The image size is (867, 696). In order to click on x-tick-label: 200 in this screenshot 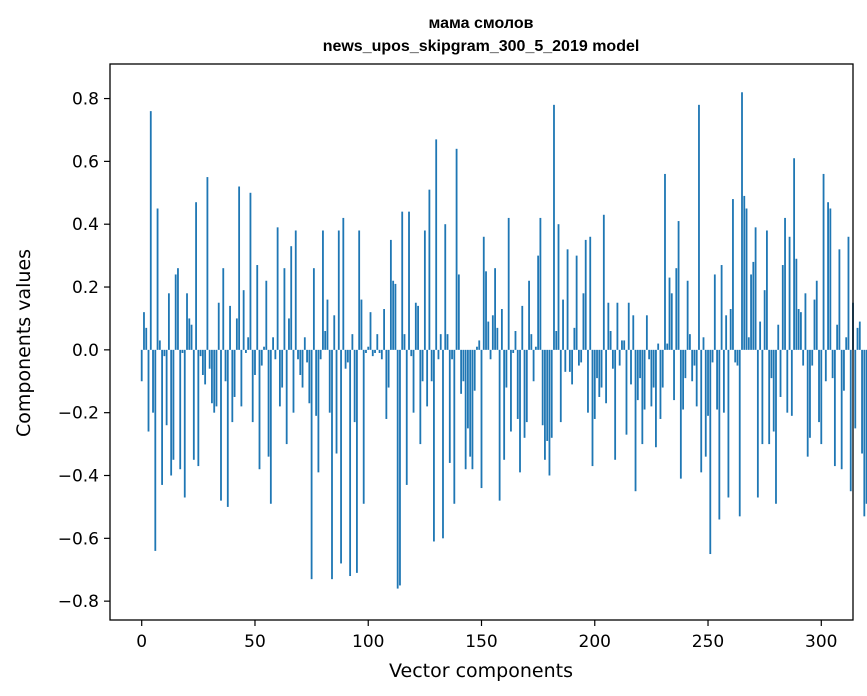, I will do `click(595, 642)`.